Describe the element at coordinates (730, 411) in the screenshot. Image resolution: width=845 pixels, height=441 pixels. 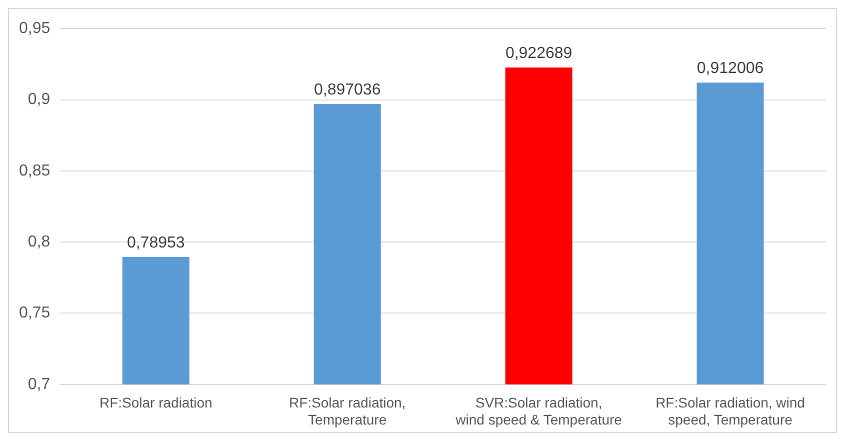
I see `x-tick-label: RF:Solar radiation, wind speed, Temperature` at that location.